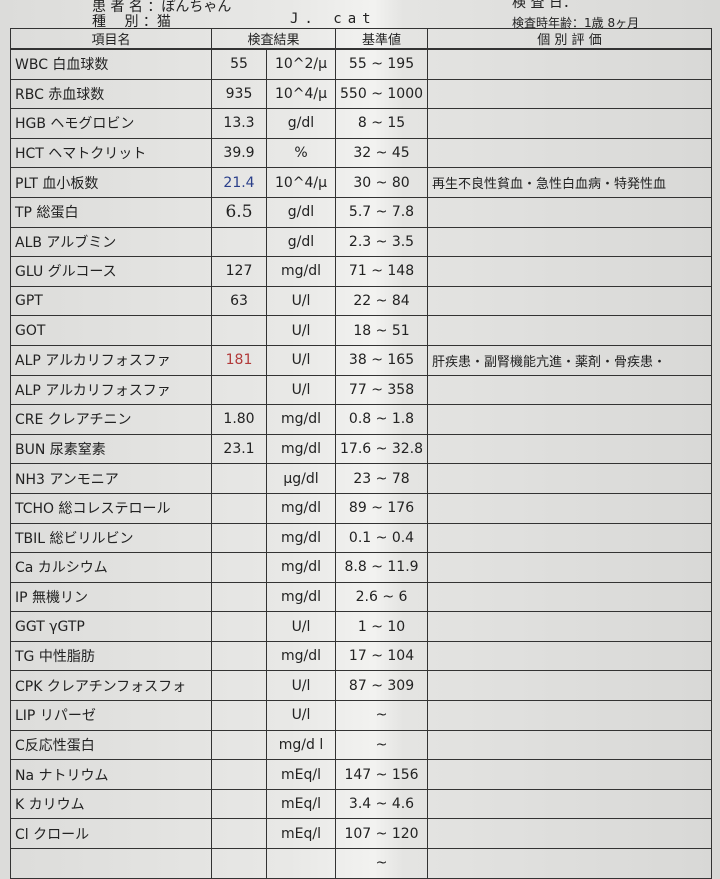  Describe the element at coordinates (381, 330) in the screenshot. I see `reference-range: 18 ~ 51` at that location.